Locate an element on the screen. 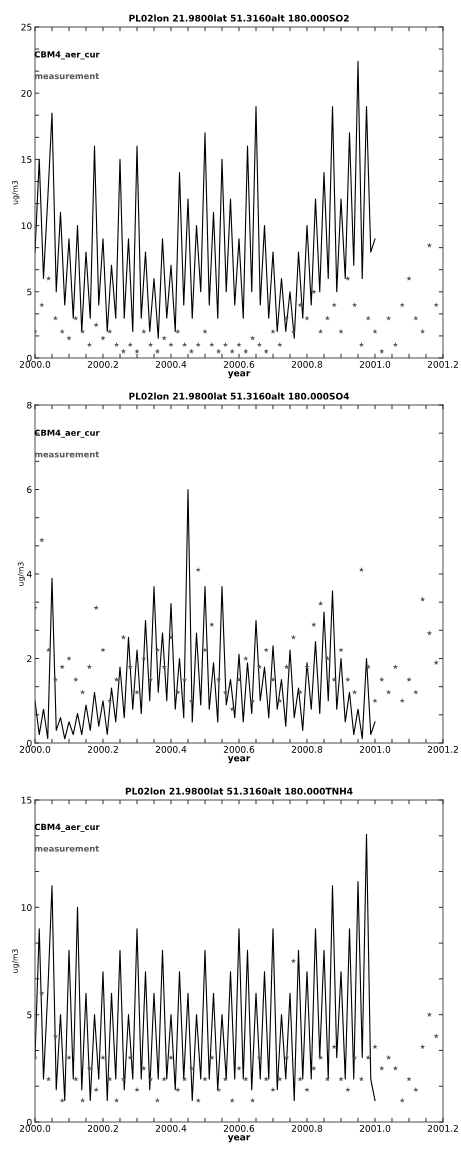 The height and width of the screenshot is (1157, 461). x-tick-label: 2001.0 is located at coordinates (375, 749).